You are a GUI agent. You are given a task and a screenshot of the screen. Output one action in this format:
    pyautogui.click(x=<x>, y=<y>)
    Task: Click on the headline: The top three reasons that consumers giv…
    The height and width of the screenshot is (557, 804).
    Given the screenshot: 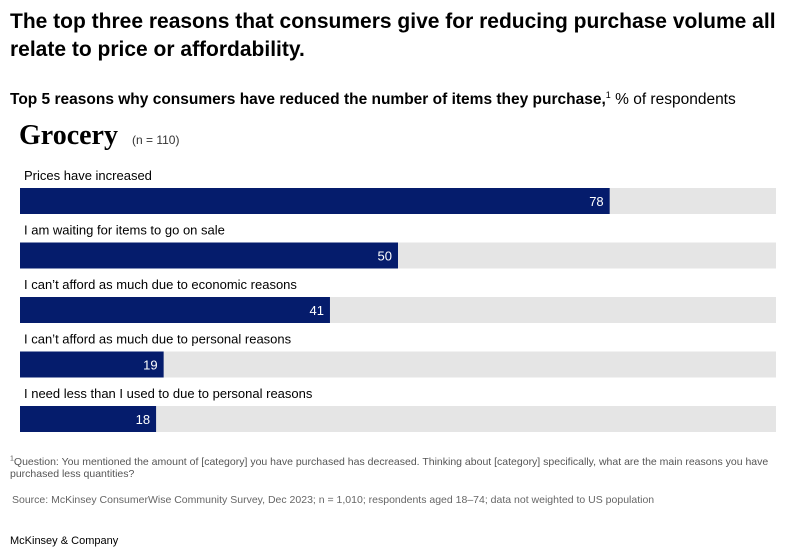 What is the action you would take?
    pyautogui.click(x=393, y=35)
    